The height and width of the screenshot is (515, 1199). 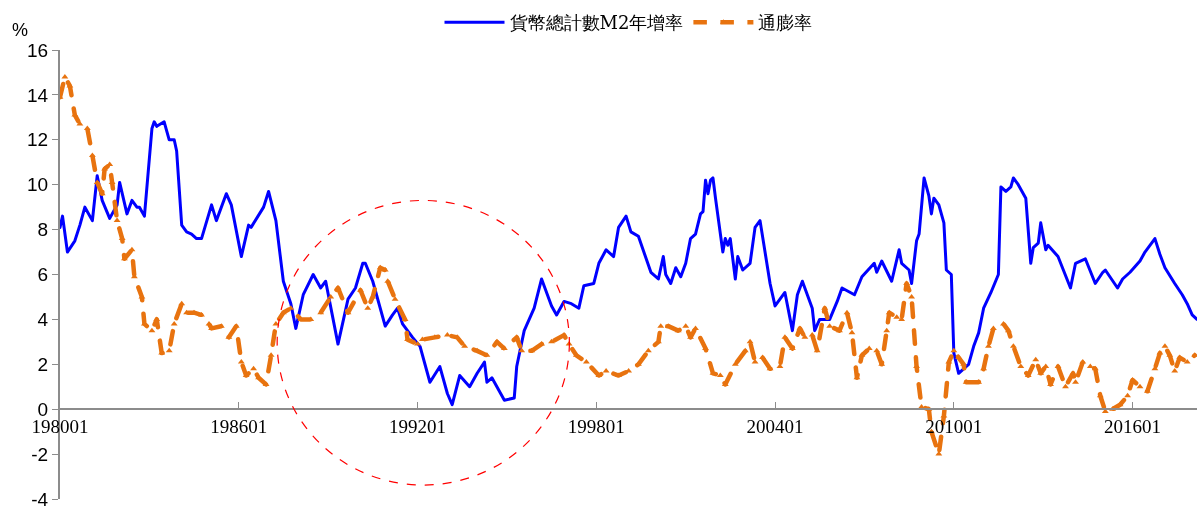 What do you see at coordinates (239, 426) in the screenshot?
I see `x-tick-label: 198601` at bounding box center [239, 426].